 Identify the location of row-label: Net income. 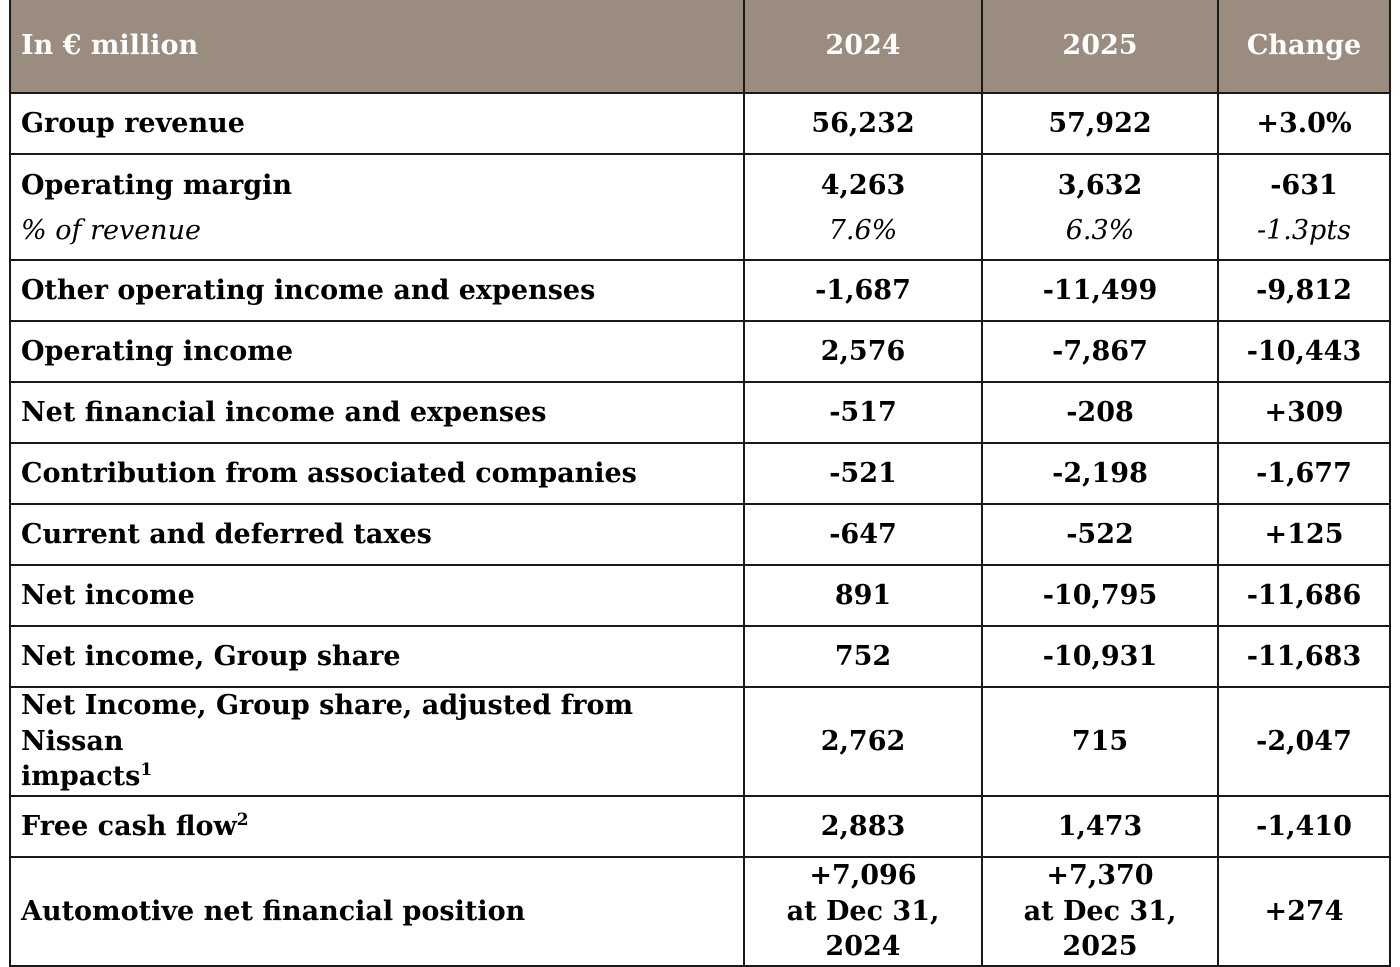
(377, 595).